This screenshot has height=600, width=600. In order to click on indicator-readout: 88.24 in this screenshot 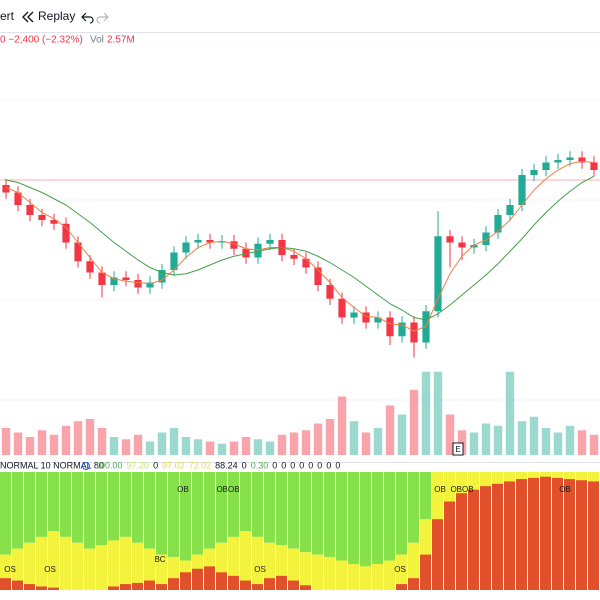, I will do `click(226, 465)`.